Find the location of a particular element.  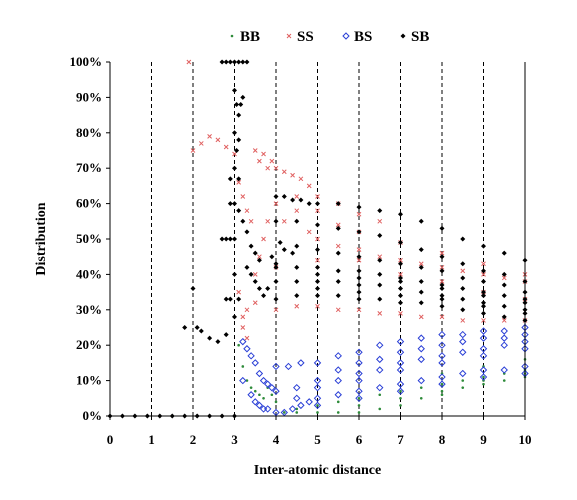

x-tick-label: 9 is located at coordinates (483, 439).